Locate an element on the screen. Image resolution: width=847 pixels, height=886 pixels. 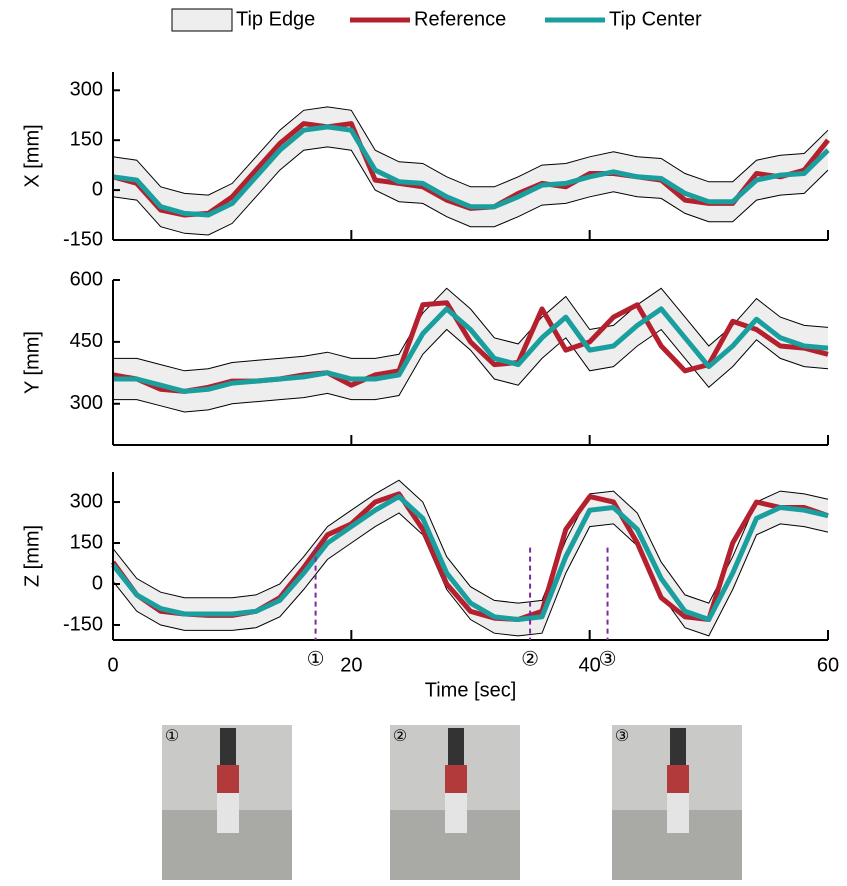
x-axis-label: Time [sec] is located at coordinates (471, 690).